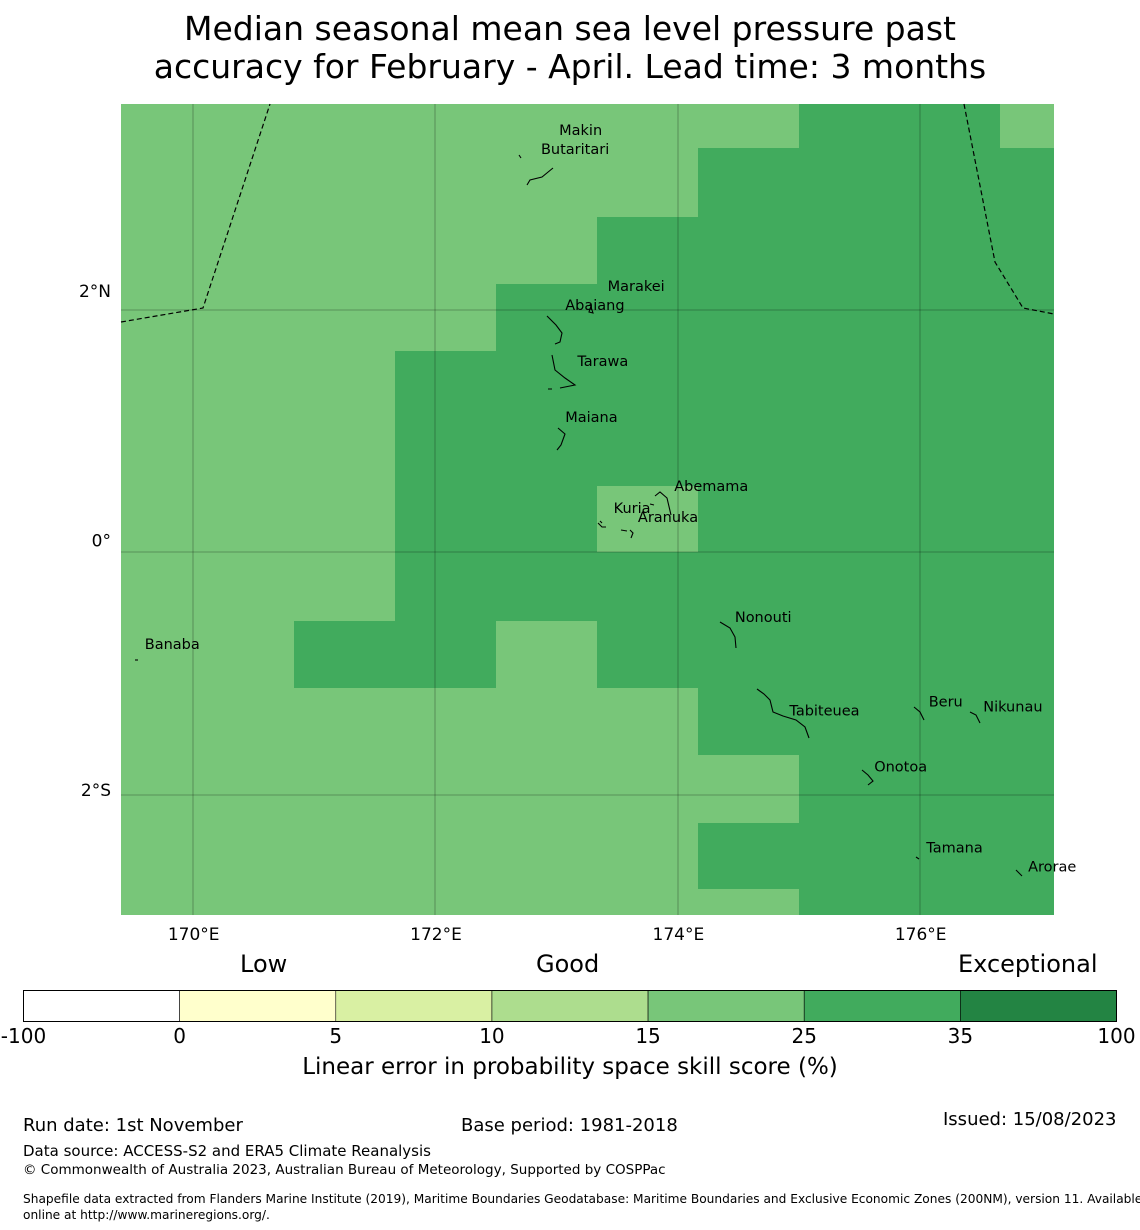  What do you see at coordinates (436, 932) in the screenshot?
I see `x-tick-label-172-e: 172°E` at bounding box center [436, 932].